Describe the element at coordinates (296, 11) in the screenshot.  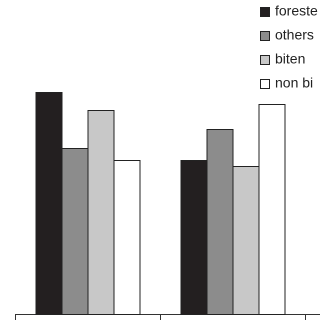
I see `legend-label: foreste` at that location.